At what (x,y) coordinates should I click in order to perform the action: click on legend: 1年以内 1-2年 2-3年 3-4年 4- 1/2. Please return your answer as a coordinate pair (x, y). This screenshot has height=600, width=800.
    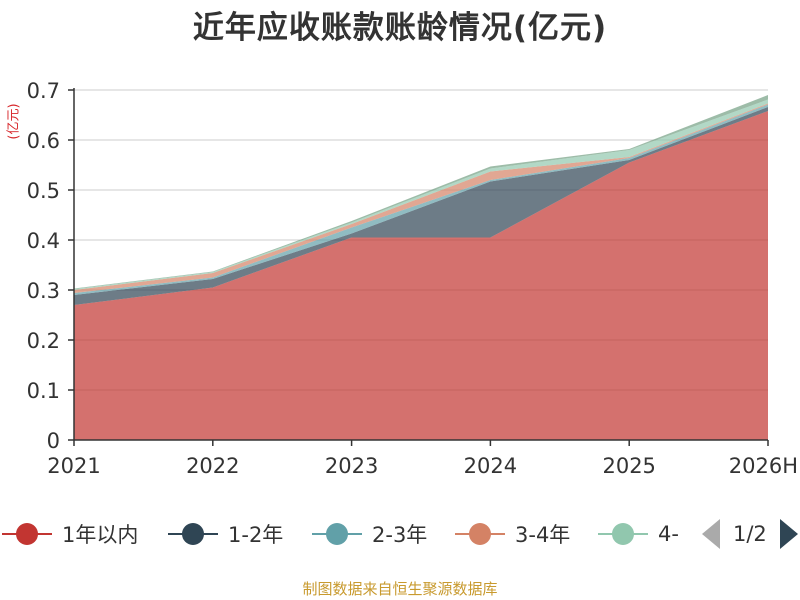
    Looking at the image, I should click on (400, 534).